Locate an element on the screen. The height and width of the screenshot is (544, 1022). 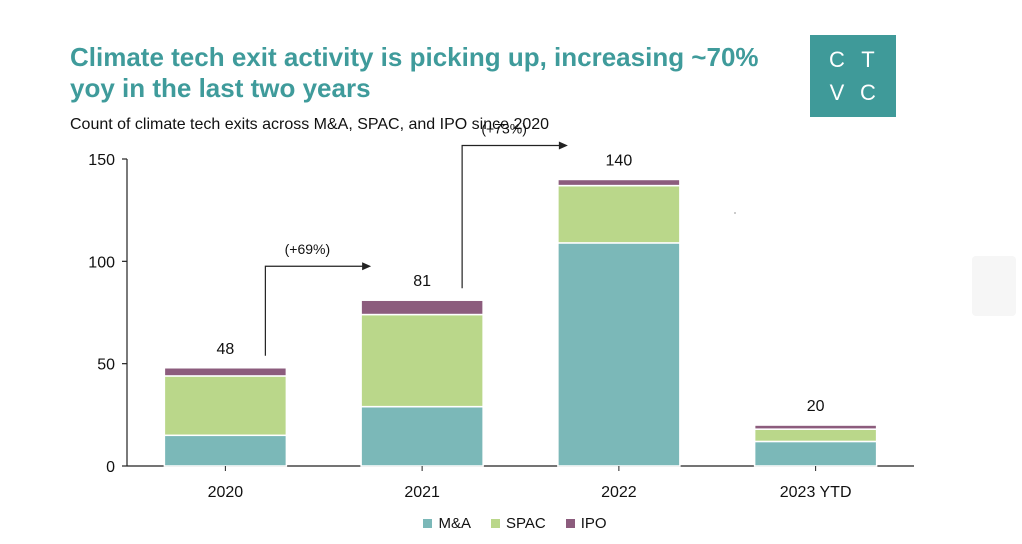
legend-item-ipo: IPO is located at coordinates (586, 523).